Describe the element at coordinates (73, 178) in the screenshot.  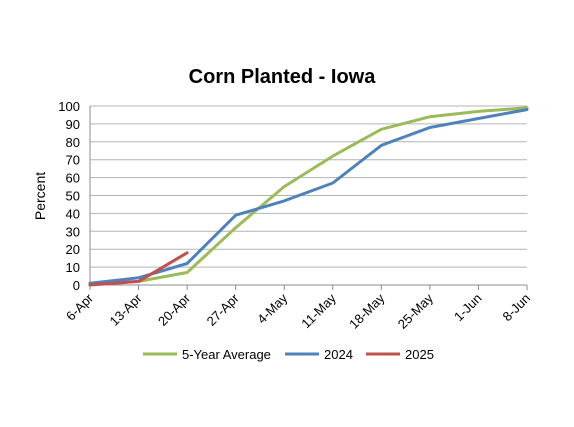
I see `y-tick-label: 60` at that location.